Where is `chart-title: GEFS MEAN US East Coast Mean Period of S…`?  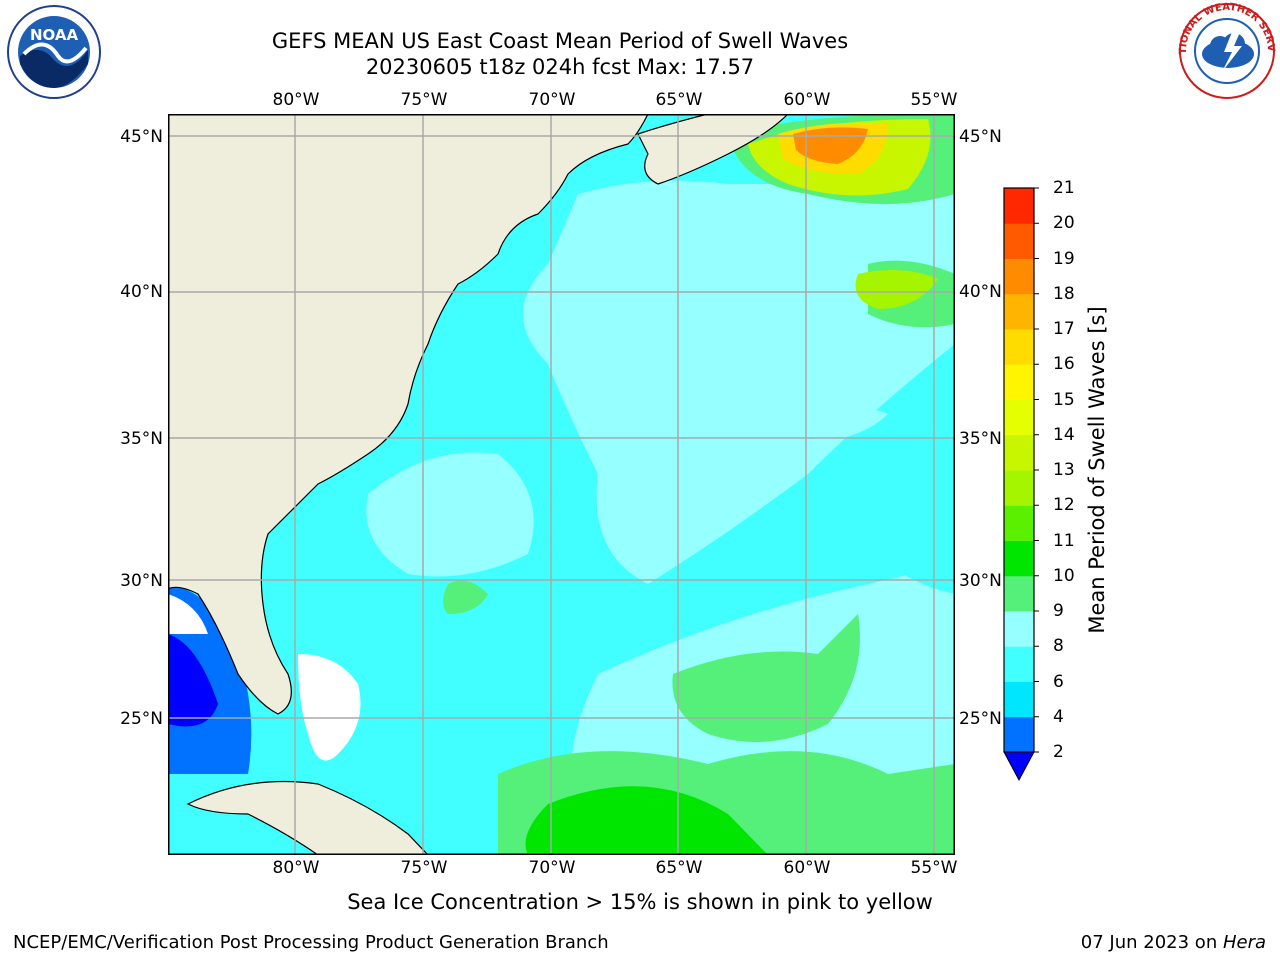 chart-title: GEFS MEAN US East Coast Mean Period of S… is located at coordinates (560, 41).